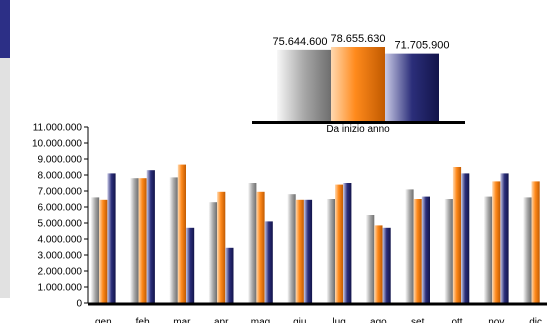 The height and width of the screenshot is (323, 547). I want to click on y-tick-label: 8.000.000, so click(60, 176).